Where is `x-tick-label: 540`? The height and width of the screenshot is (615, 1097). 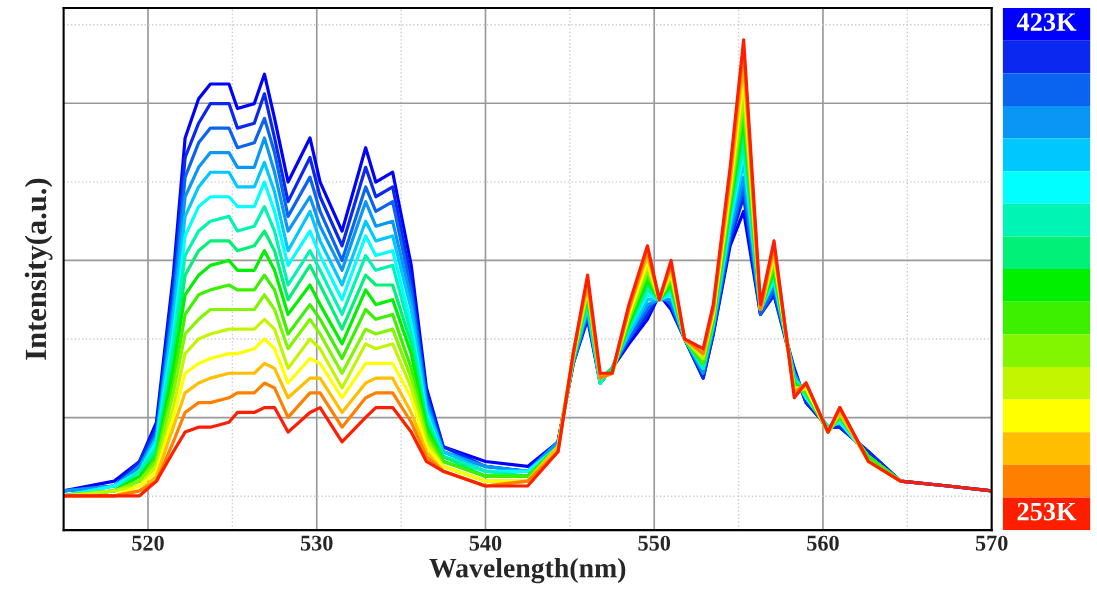
x-tick-label: 540 is located at coordinates (485, 543).